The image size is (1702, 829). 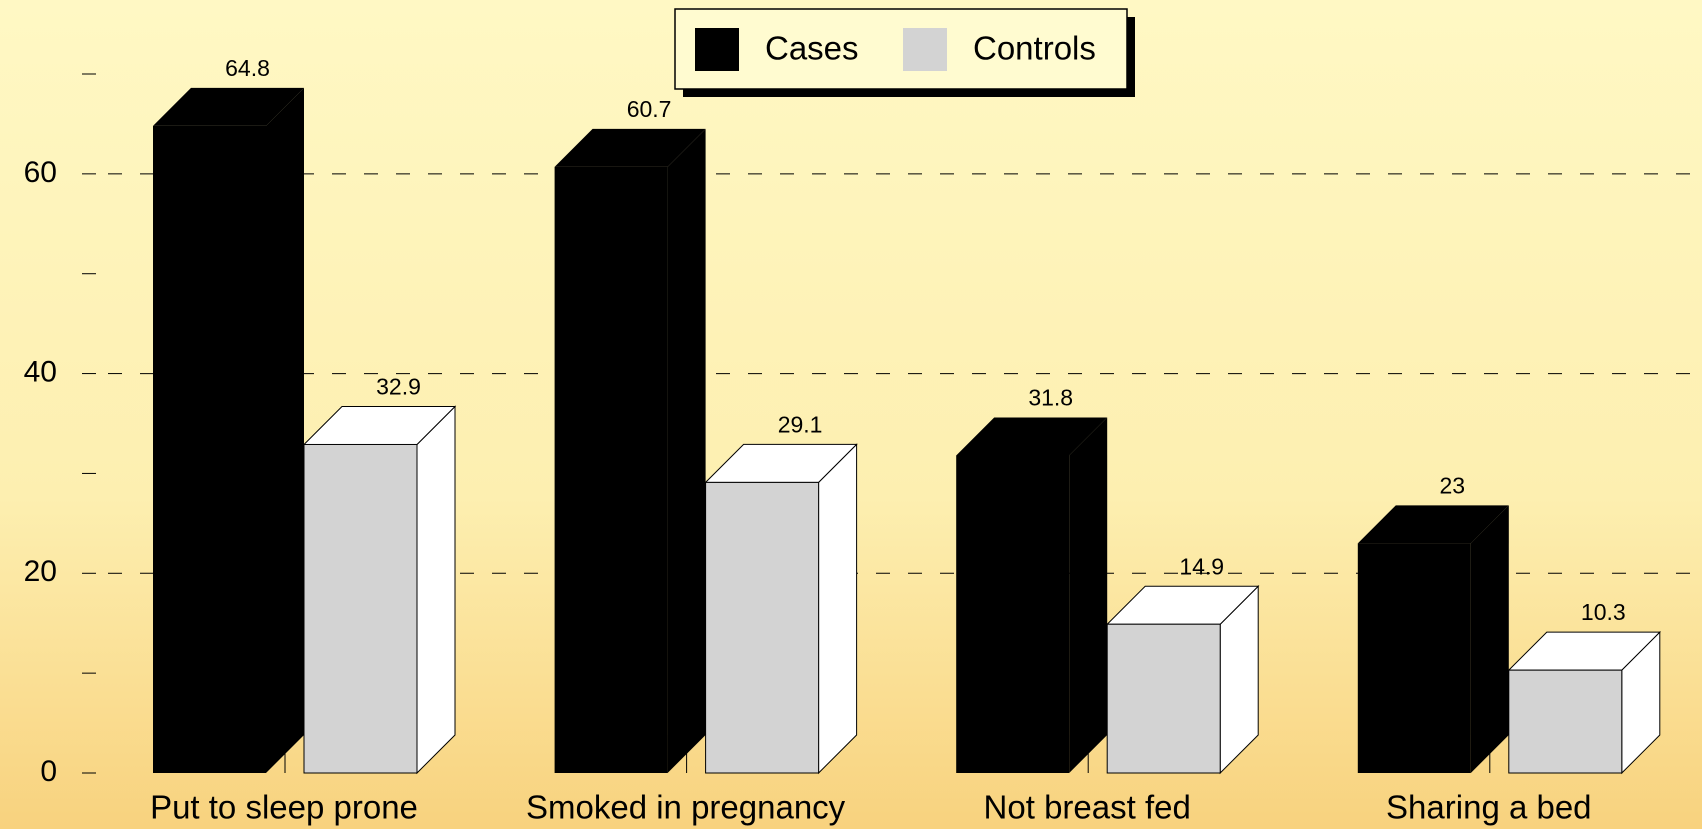 What do you see at coordinates (1050, 398) in the screenshot?
I see `value-label: 31.8` at bounding box center [1050, 398].